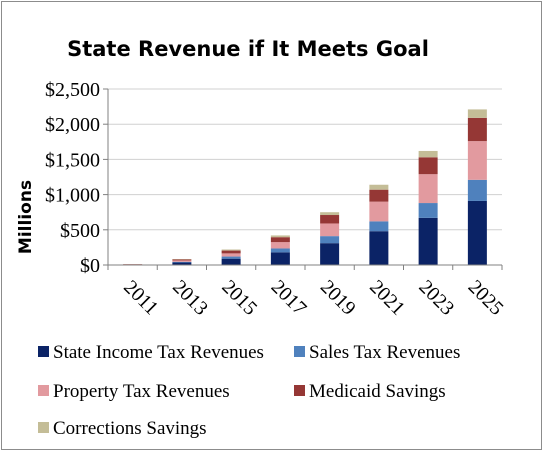  I want to click on x-tick-label: 2019, so click(338, 298).